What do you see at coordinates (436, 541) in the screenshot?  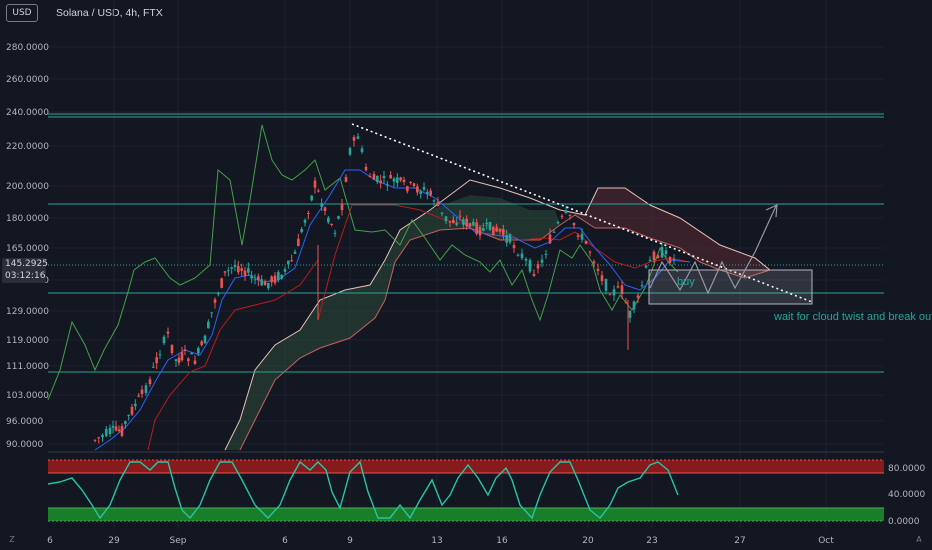 I see `time-tick-label: 13` at bounding box center [436, 541].